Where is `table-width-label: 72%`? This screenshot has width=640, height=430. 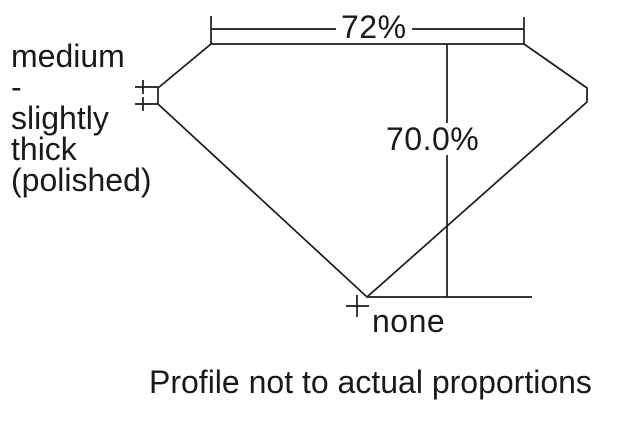
table-width-label: 72% is located at coordinates (374, 27).